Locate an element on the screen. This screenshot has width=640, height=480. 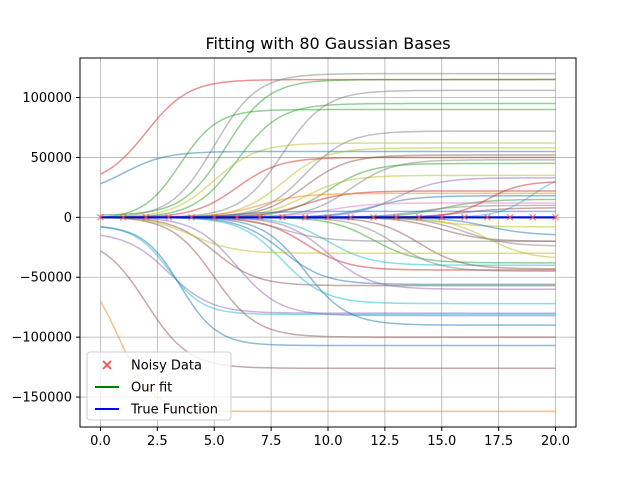
x-tick-label: 5.0 is located at coordinates (214, 441).